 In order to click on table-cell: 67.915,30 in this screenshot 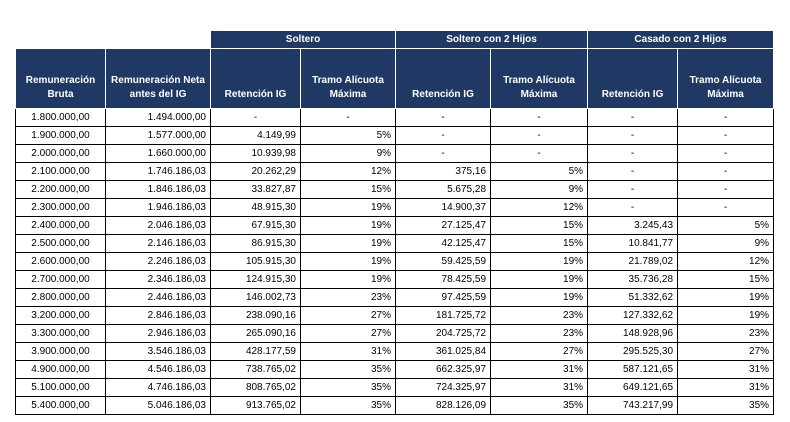, I will do `click(255, 225)`.